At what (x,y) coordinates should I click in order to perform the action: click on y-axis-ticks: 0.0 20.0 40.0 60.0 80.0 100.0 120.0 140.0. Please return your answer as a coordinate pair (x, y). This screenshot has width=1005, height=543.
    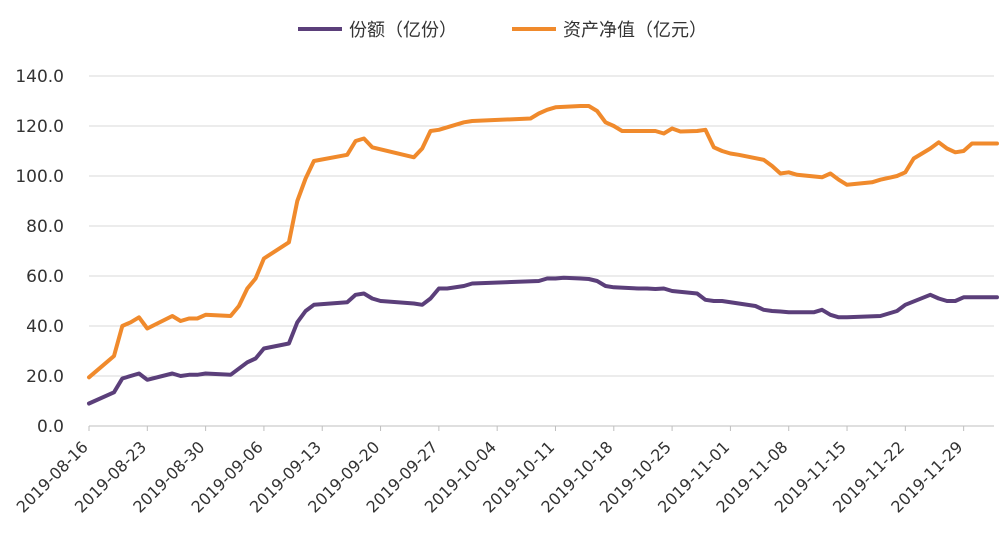
    Looking at the image, I should click on (39, 252).